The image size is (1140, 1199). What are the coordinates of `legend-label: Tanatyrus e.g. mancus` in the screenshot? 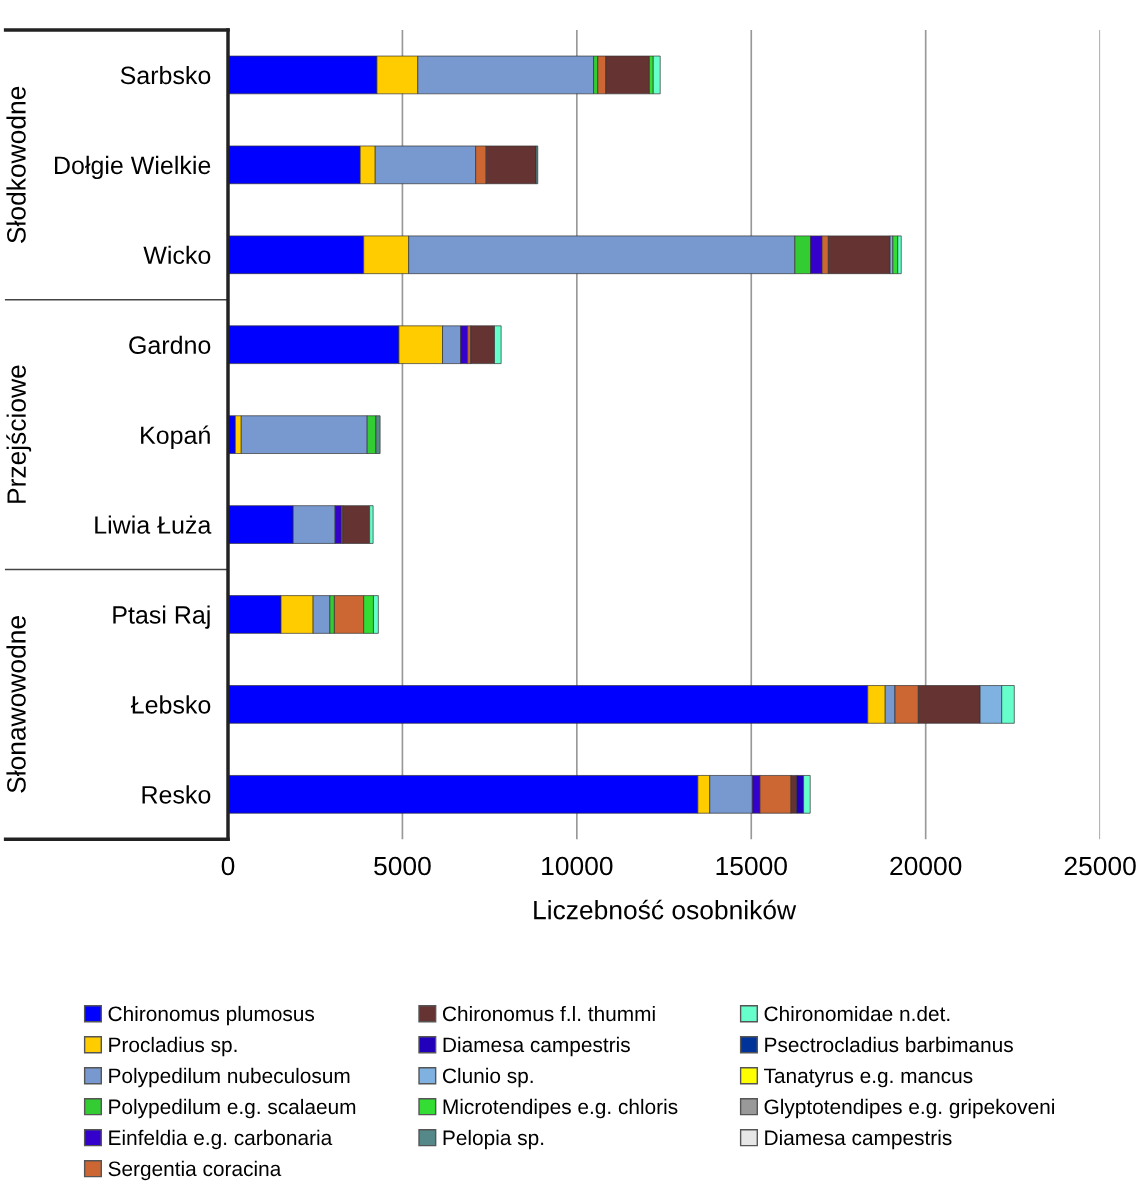 It's located at (868, 1078).